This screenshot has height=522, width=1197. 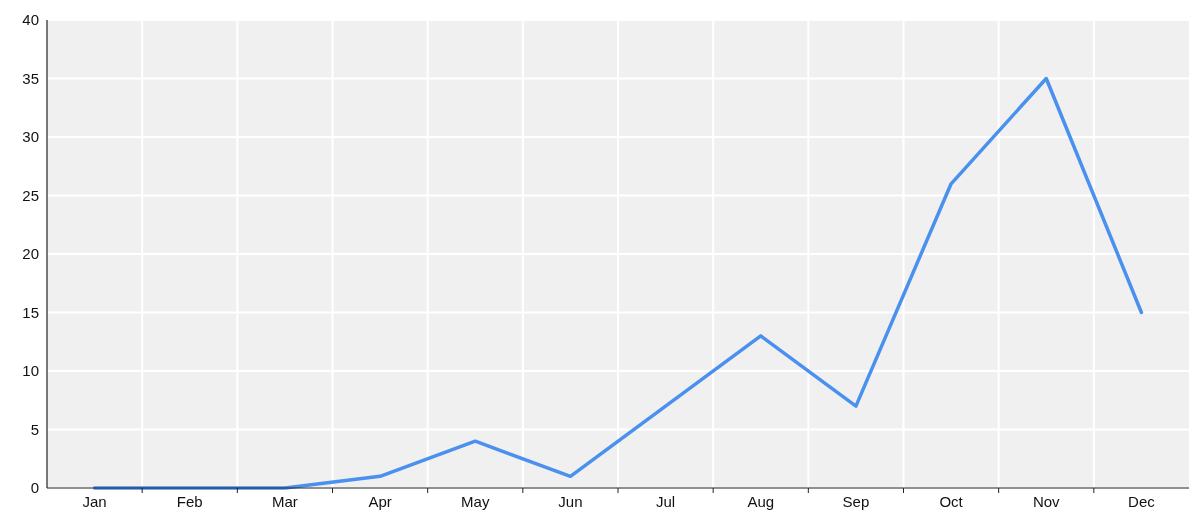 I want to click on y-tick-label: 30, so click(x=30, y=137).